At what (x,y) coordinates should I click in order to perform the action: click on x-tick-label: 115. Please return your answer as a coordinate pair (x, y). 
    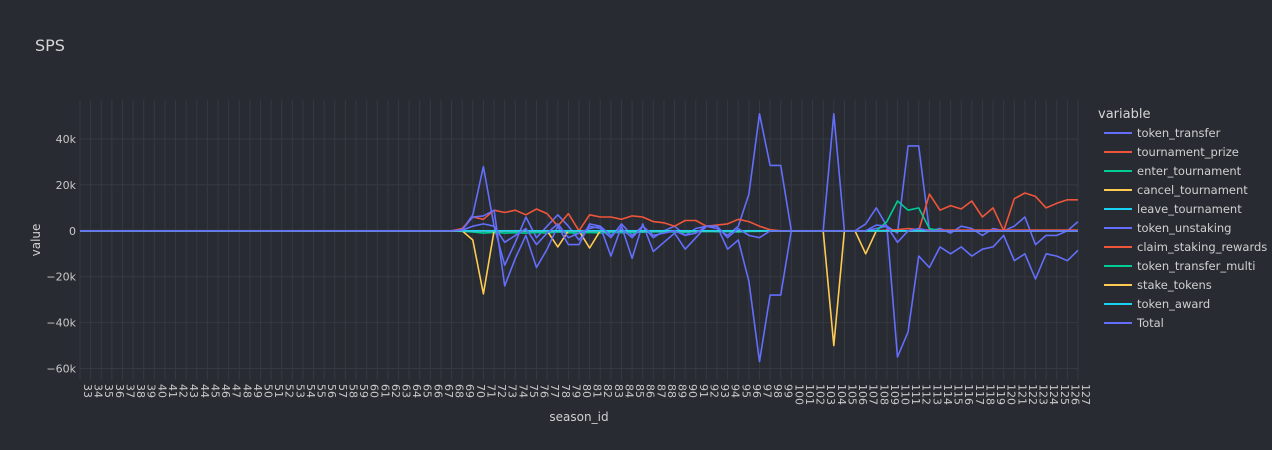
    Looking at the image, I should click on (958, 394).